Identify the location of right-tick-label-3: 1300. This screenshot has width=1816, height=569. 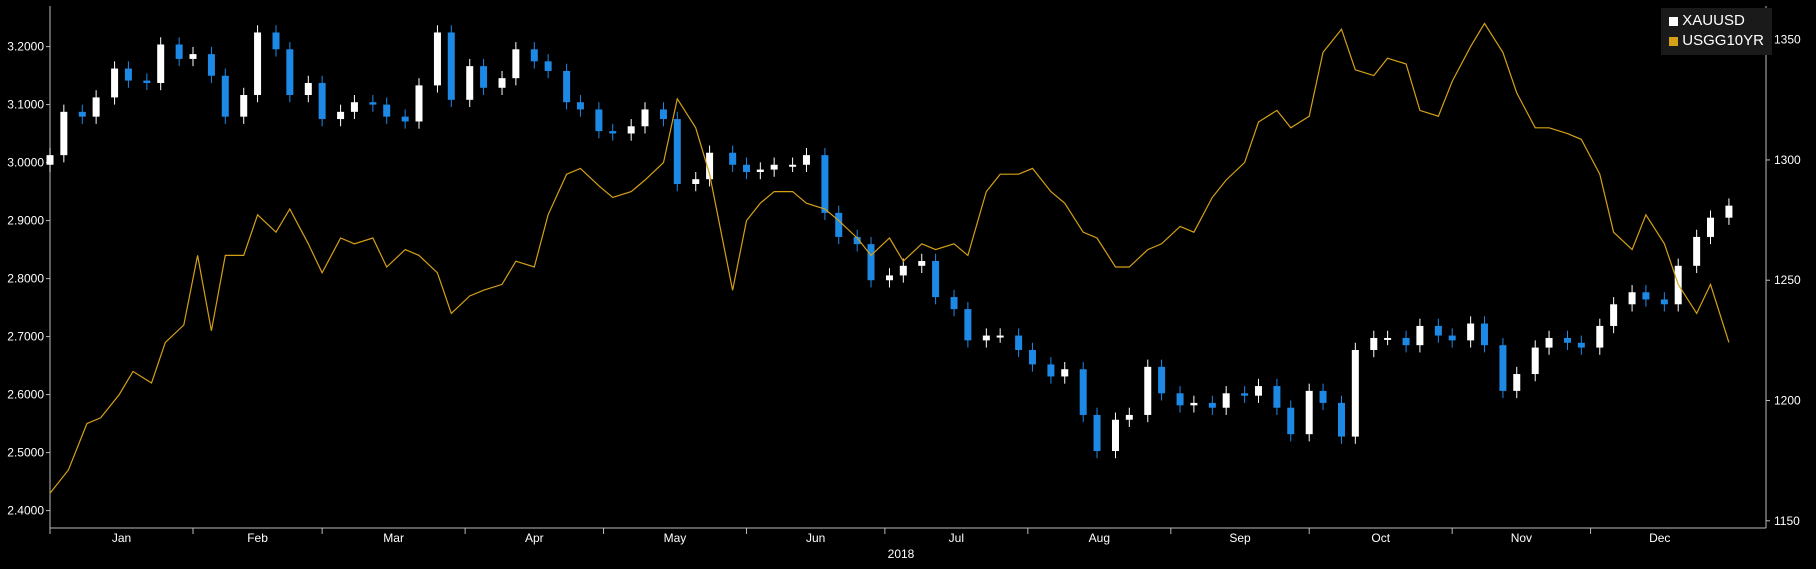
(1787, 160).